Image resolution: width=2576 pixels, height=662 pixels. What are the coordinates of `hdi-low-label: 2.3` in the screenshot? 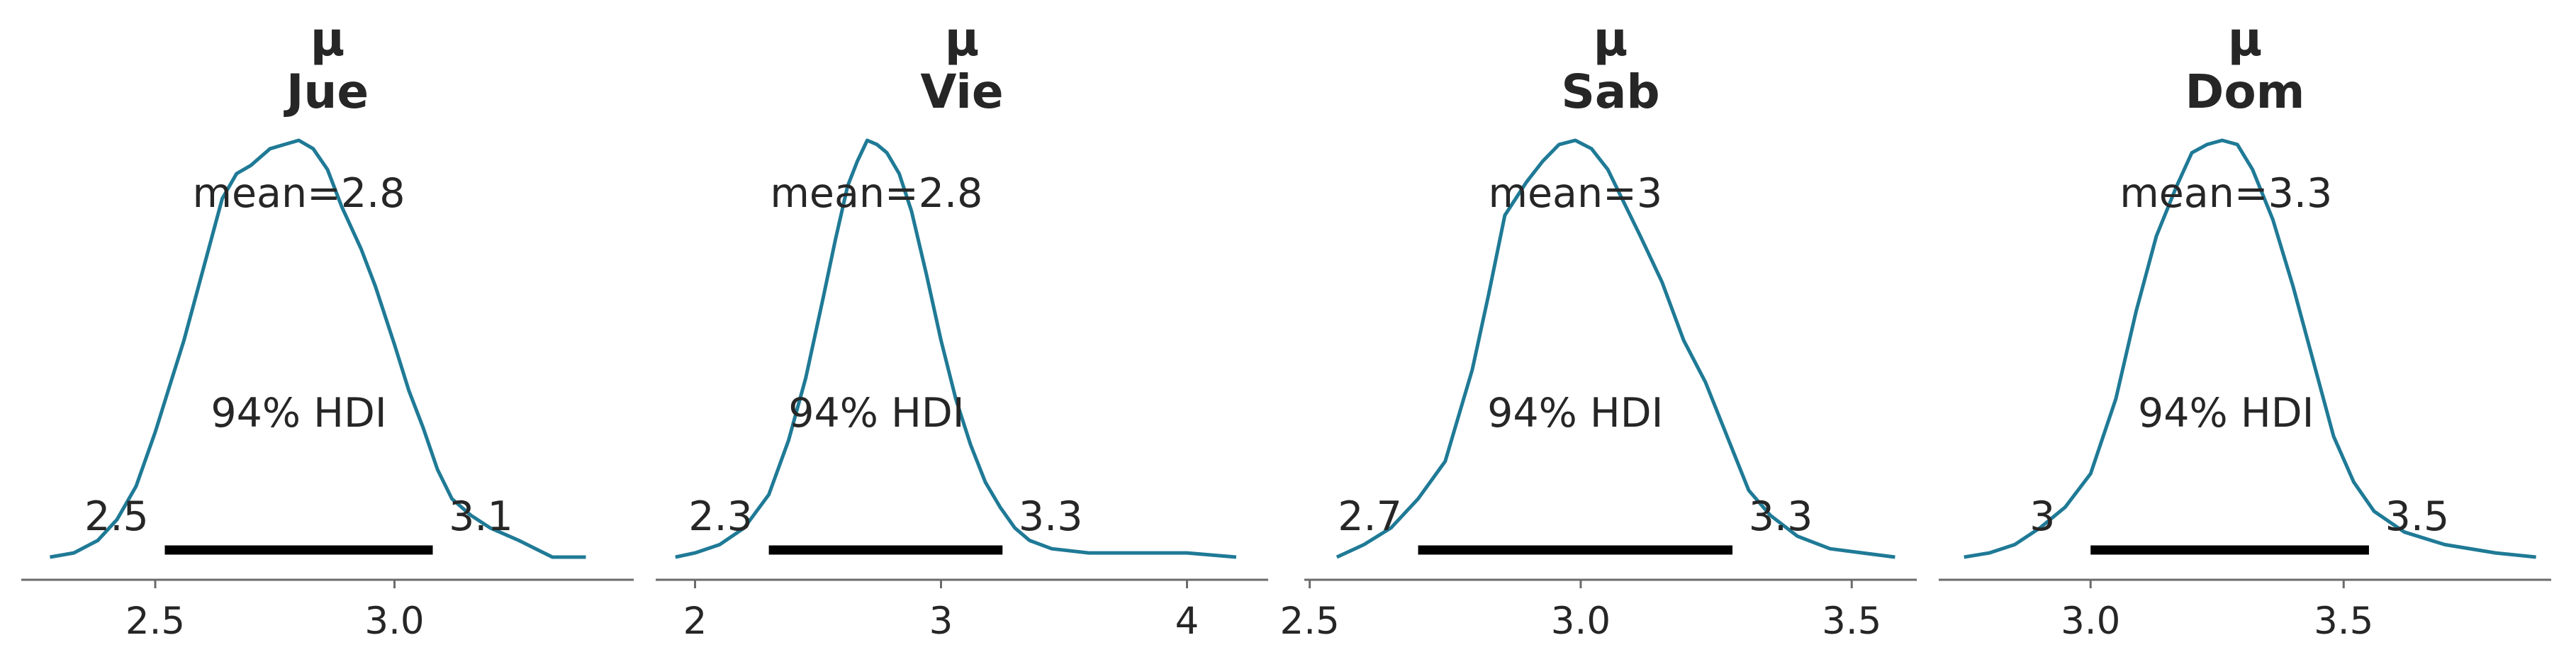 It's located at (720, 516).